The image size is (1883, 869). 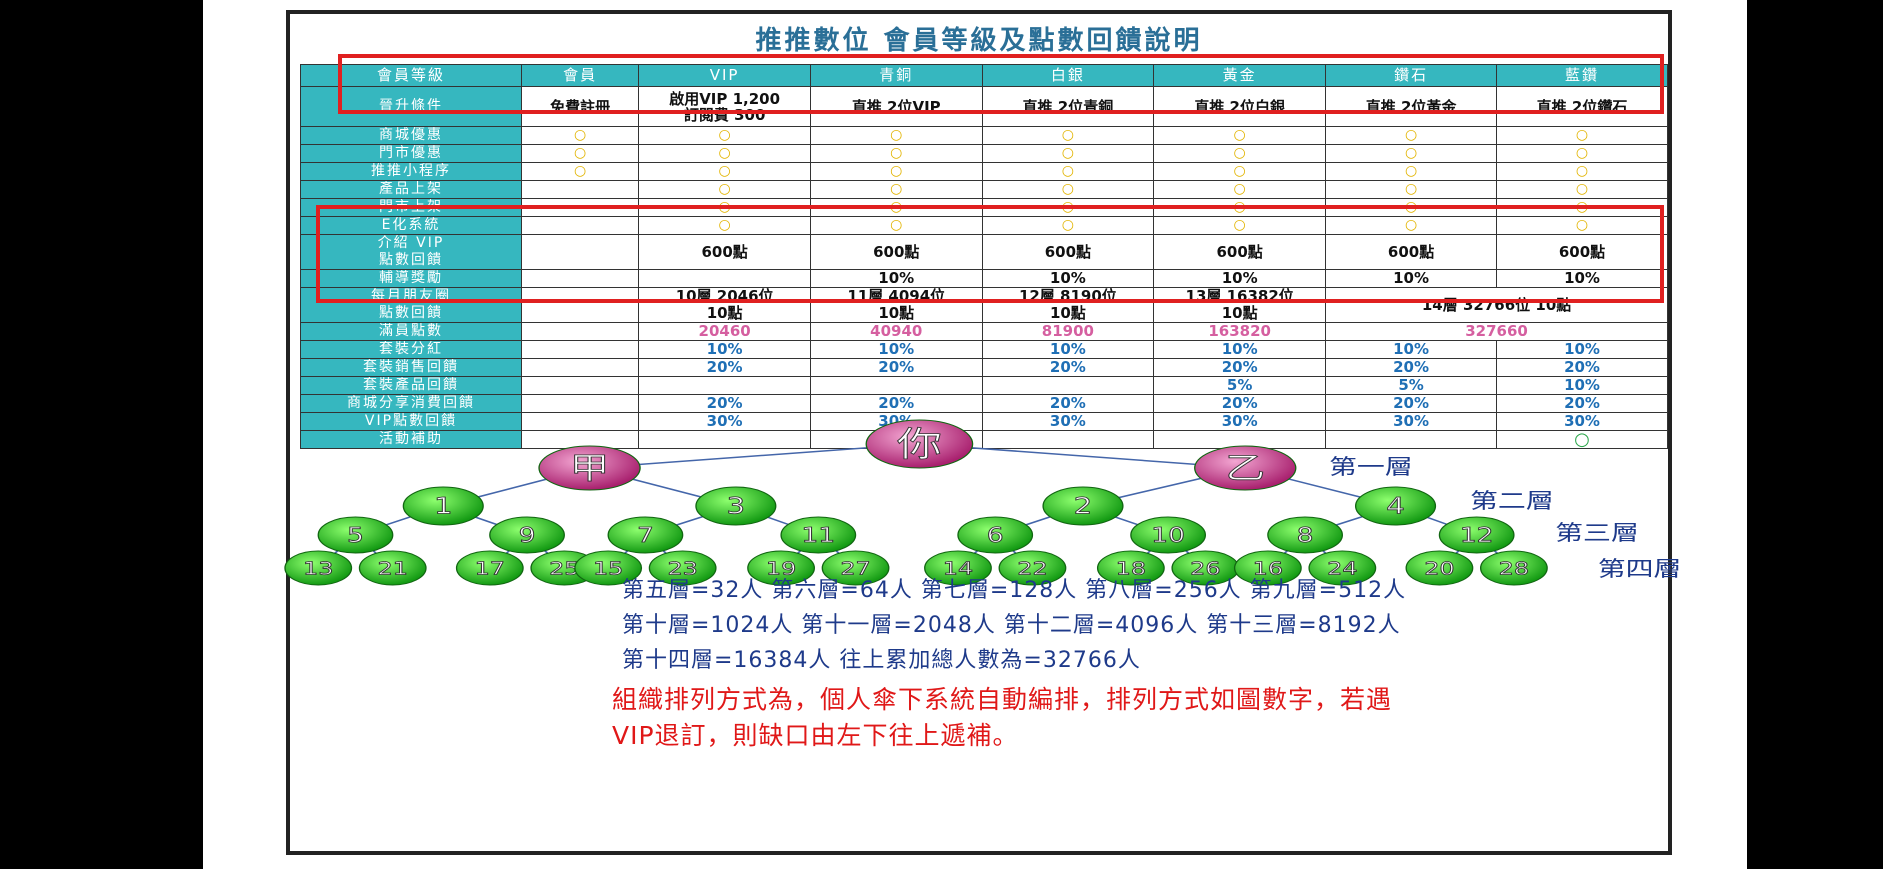 I want to click on upgrade-cell: 直推 2位黃金, so click(x=1411, y=106).